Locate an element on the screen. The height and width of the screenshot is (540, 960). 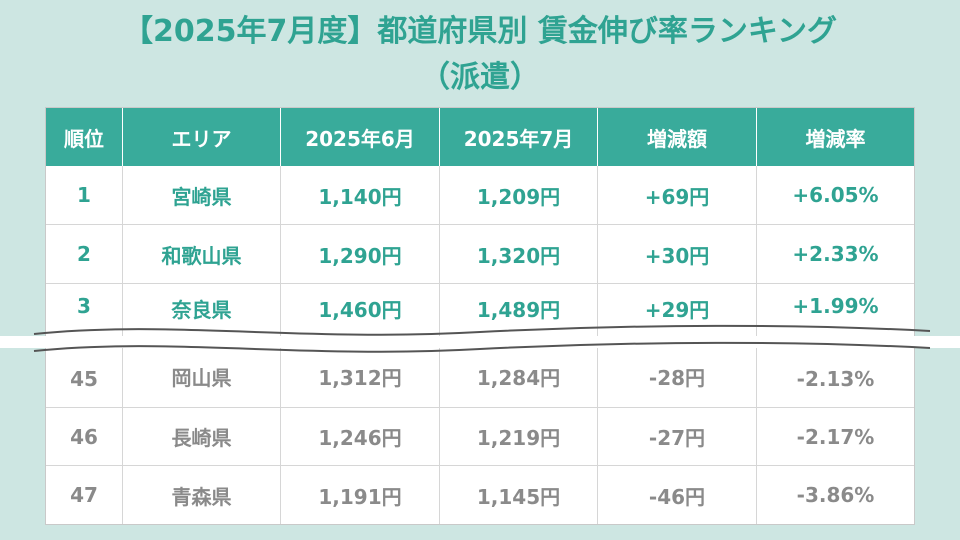
change-rate-cell: -2.13% is located at coordinates (835, 375).